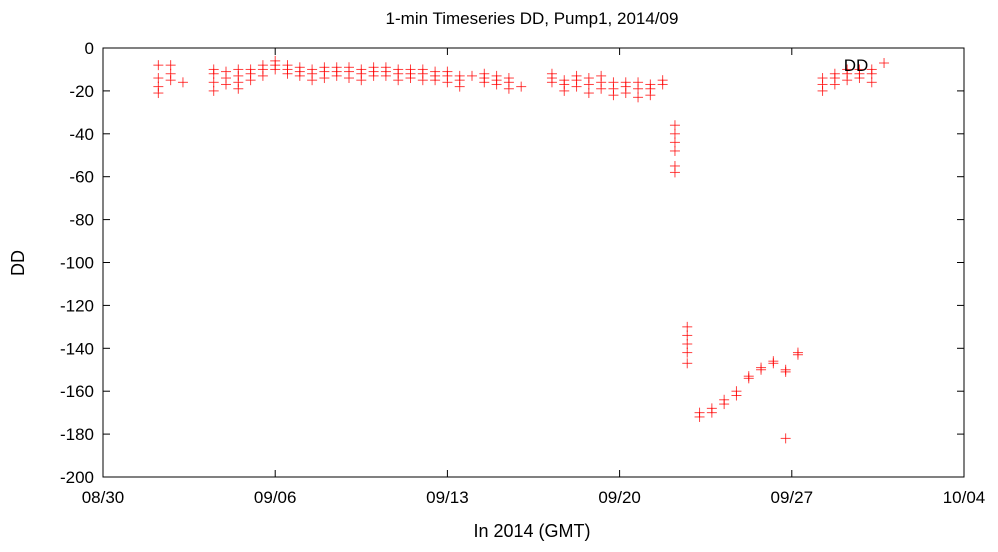 This screenshot has height=552, width=998. I want to click on y-tick-label: -100, so click(77, 263).